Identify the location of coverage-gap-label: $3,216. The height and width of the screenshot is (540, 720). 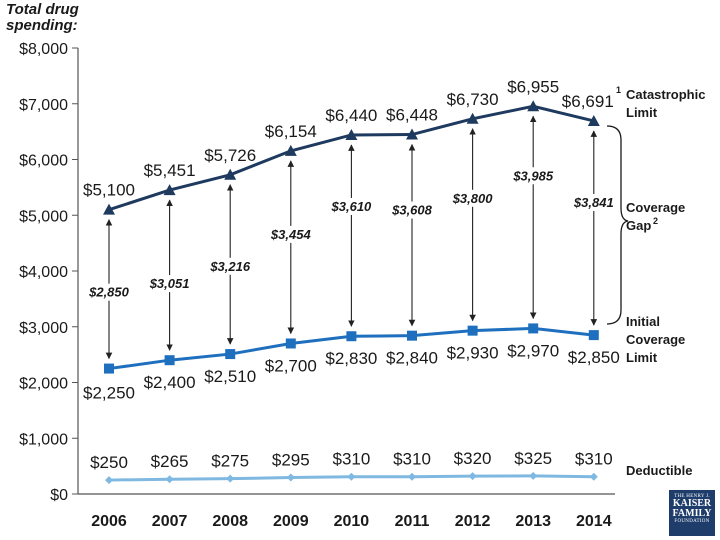
(230, 266).